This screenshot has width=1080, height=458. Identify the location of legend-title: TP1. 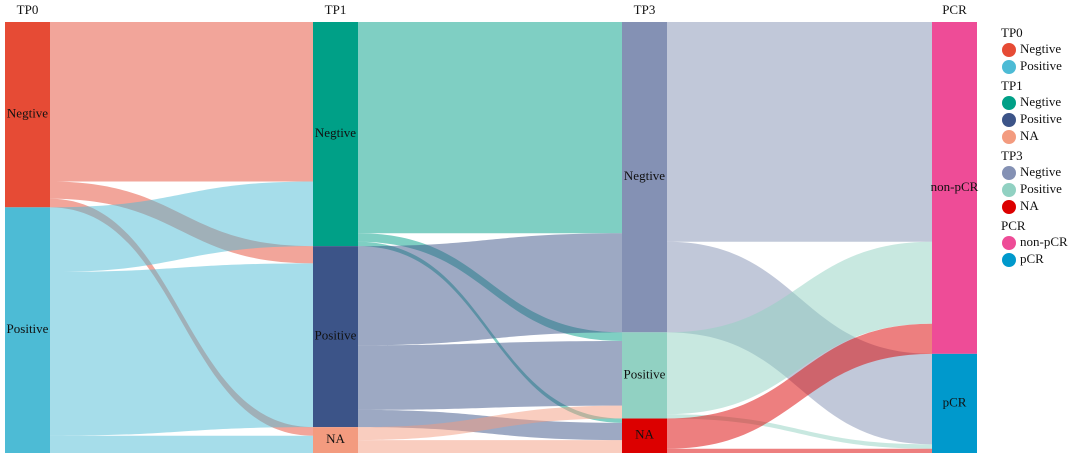
(1012, 85).